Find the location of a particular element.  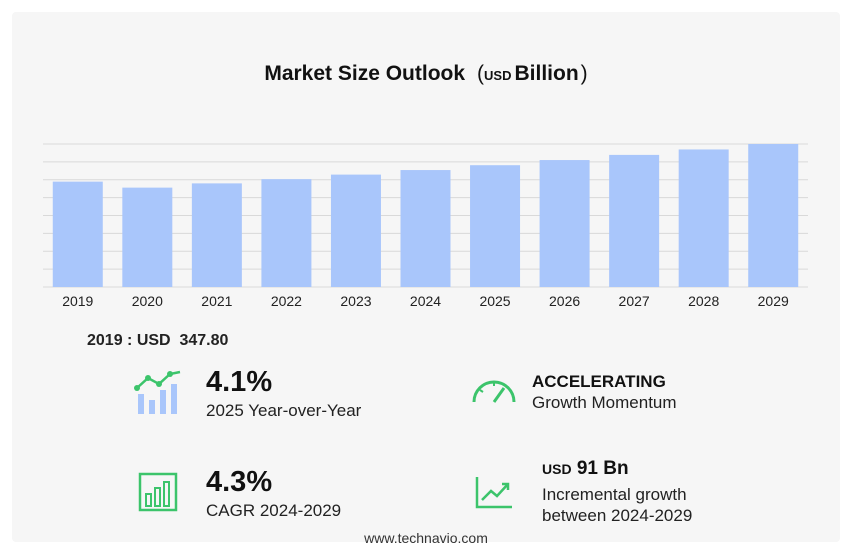

speedometer-icon is located at coordinates (494, 391).